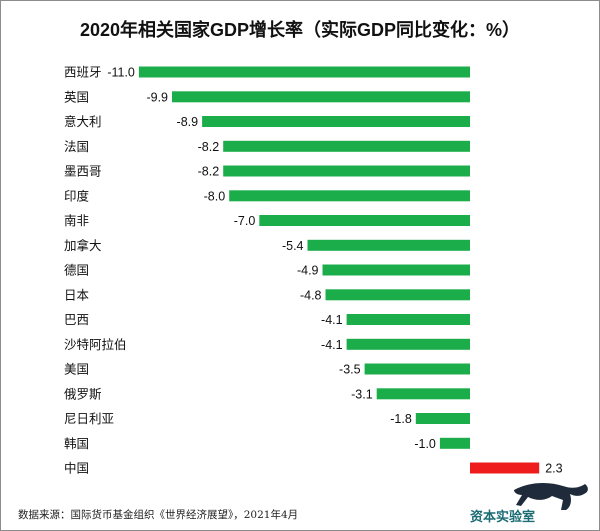  What do you see at coordinates (83, 72) in the screenshot?
I see `category-label-0: 西班牙` at bounding box center [83, 72].